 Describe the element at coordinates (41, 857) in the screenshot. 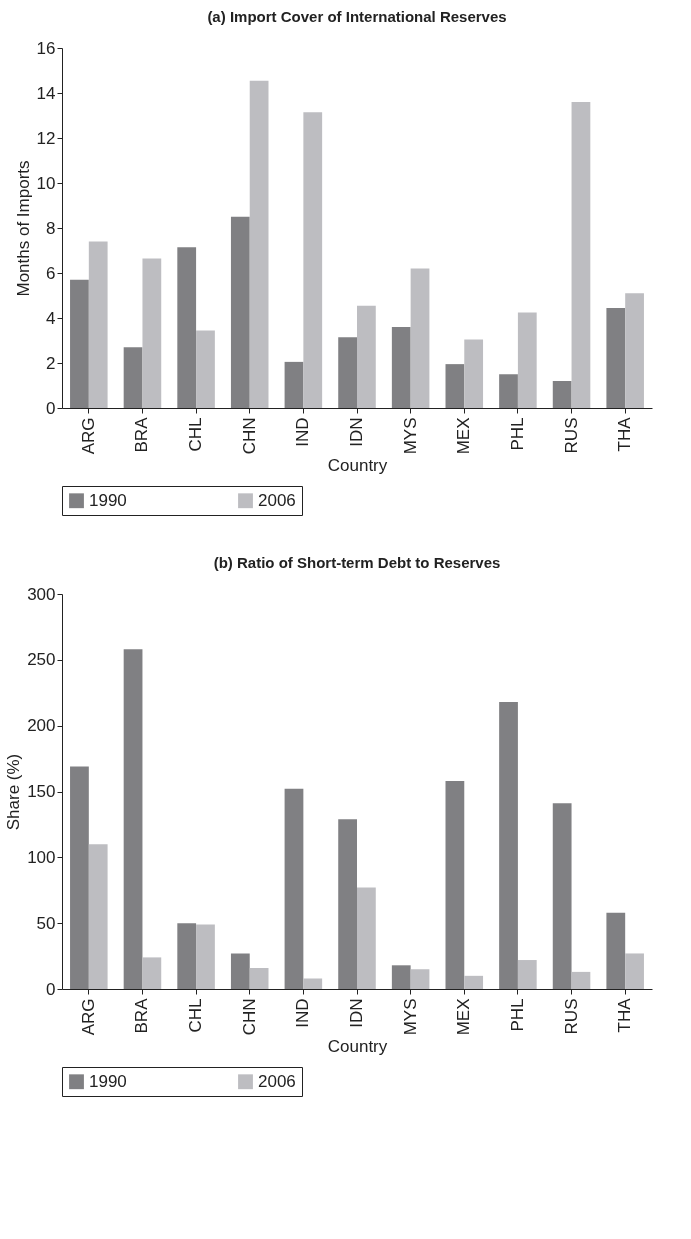

I see `y-tick-label: 100` at that location.